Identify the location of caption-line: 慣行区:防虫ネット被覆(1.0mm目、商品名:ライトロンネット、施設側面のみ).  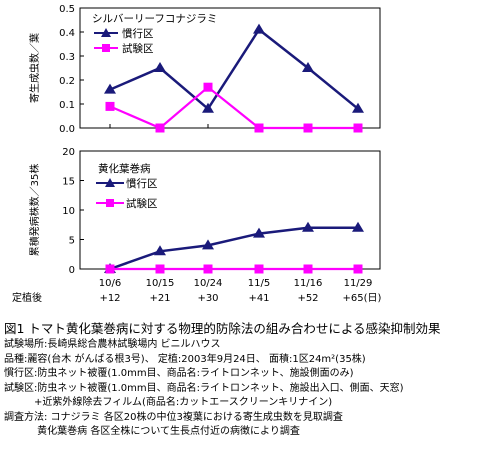
(179, 373).